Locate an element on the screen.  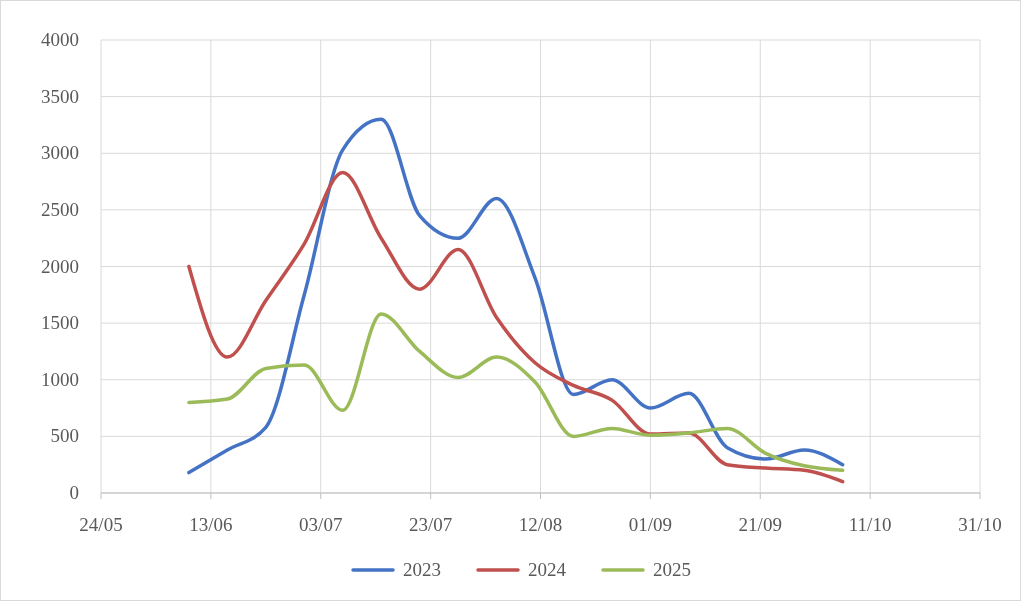
y-tick-label: 1000 is located at coordinates (60, 379).